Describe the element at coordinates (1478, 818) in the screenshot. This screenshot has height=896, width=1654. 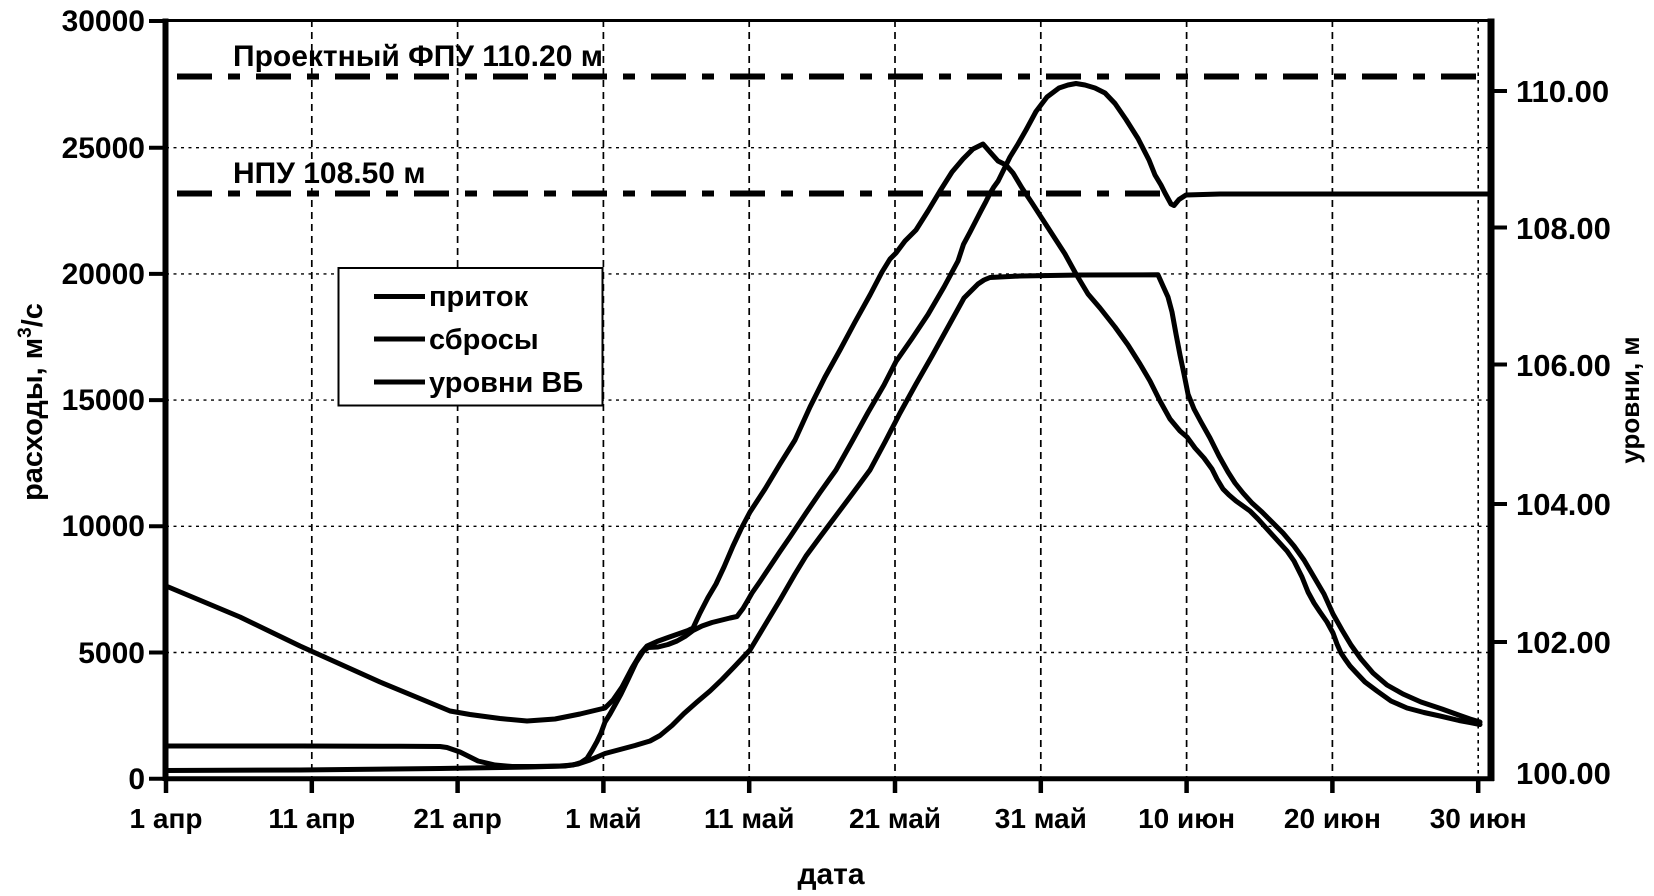
I see `svg-text: 30 июн` at that location.